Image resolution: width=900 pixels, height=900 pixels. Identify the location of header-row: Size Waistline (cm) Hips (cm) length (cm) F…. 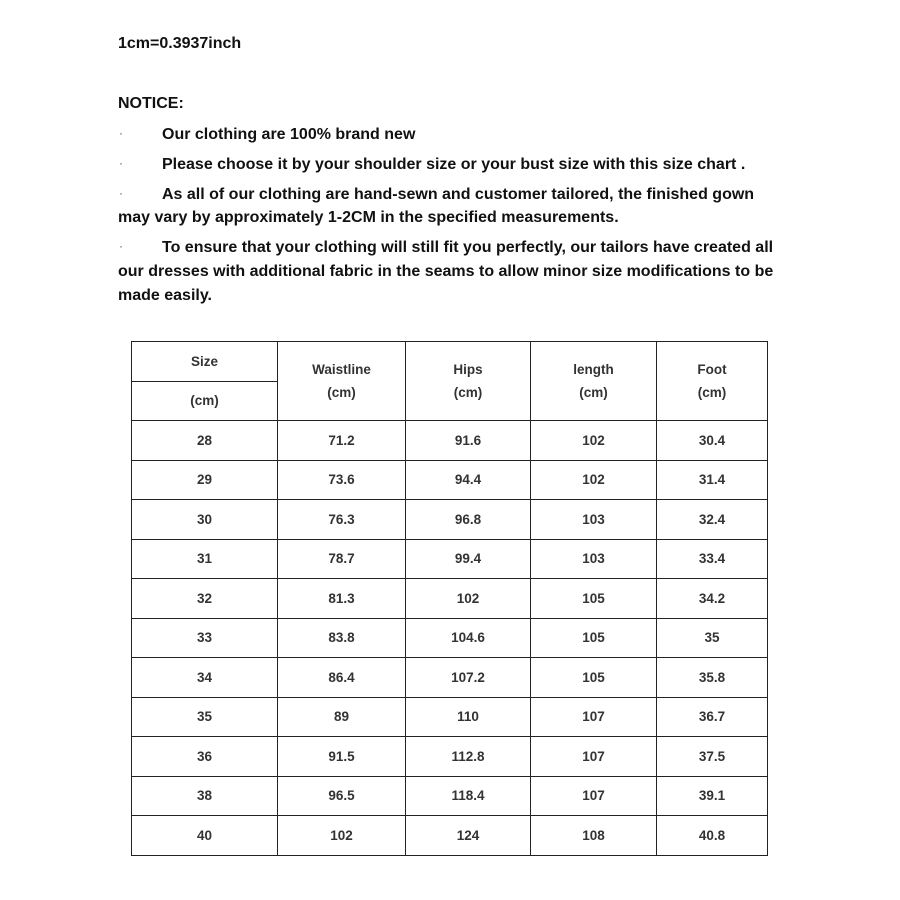
(449, 381).